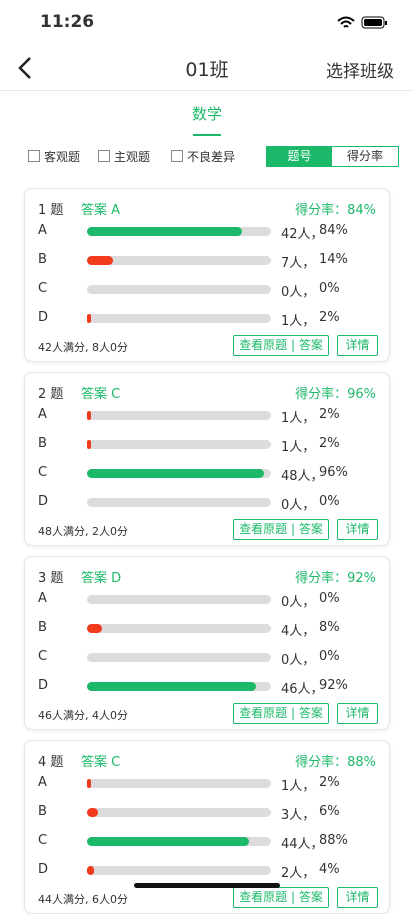 This screenshot has width=414, height=914. What do you see at coordinates (329, 627) in the screenshot?
I see `option-percent: 8%` at bounding box center [329, 627].